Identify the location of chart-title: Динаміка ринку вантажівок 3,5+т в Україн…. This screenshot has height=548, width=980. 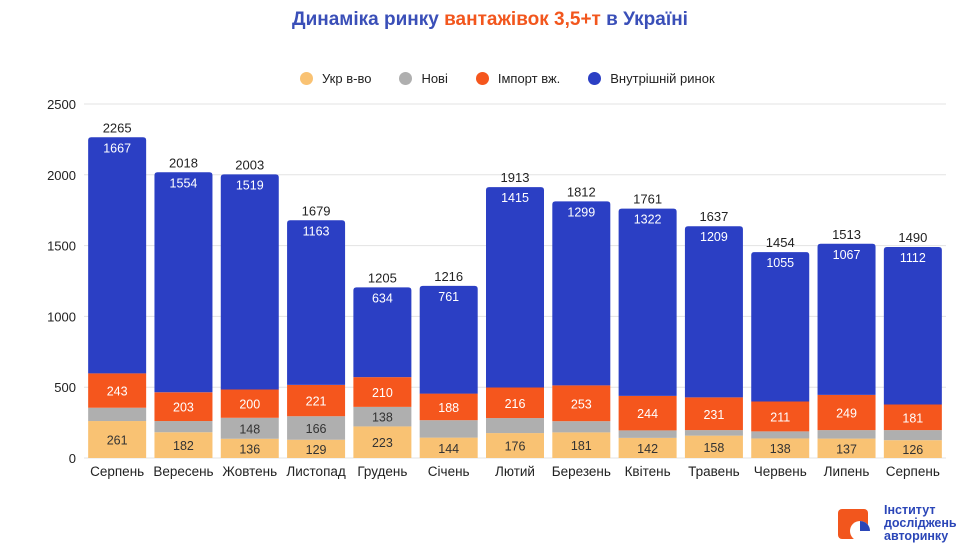
(490, 20).